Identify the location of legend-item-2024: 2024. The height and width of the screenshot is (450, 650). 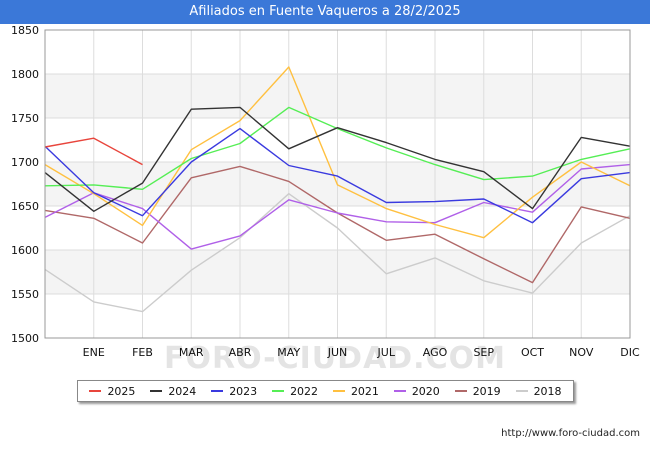
(173, 391).